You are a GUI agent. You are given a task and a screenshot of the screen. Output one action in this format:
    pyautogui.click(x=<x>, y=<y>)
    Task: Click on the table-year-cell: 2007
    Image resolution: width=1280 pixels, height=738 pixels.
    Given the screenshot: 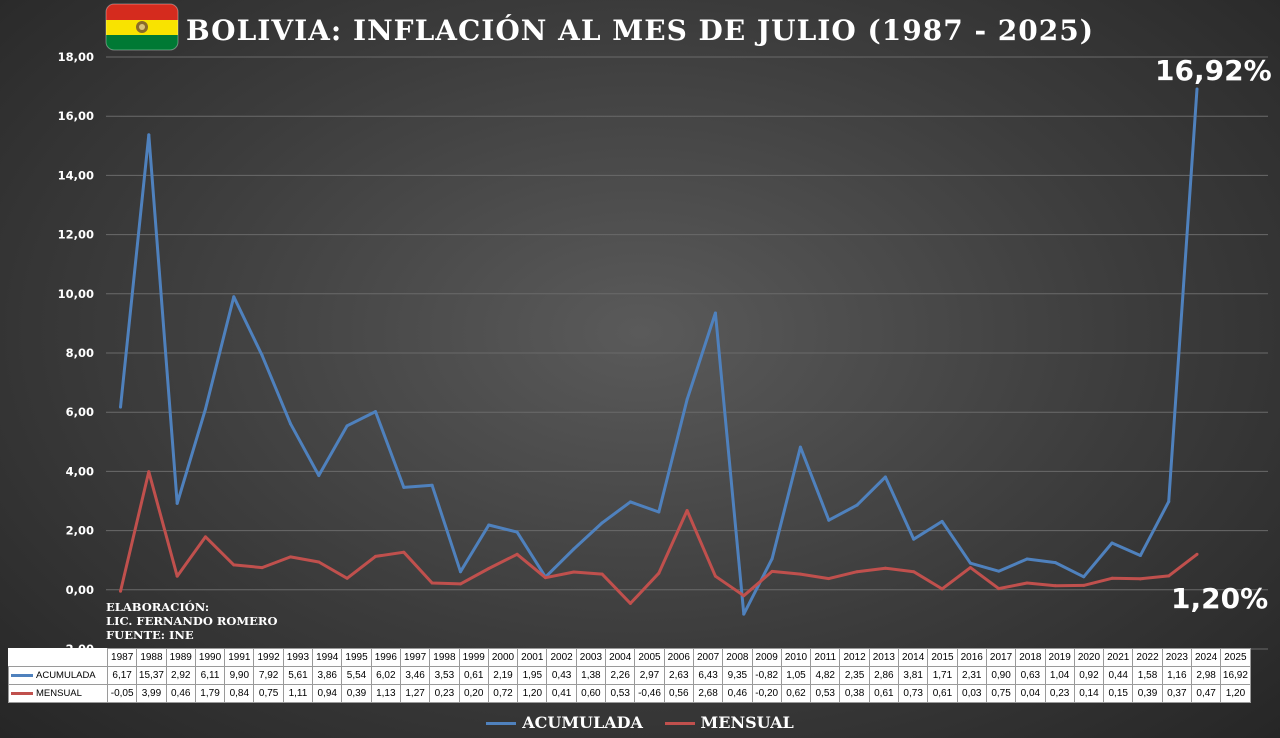 What is the action you would take?
    pyautogui.click(x=708, y=657)
    